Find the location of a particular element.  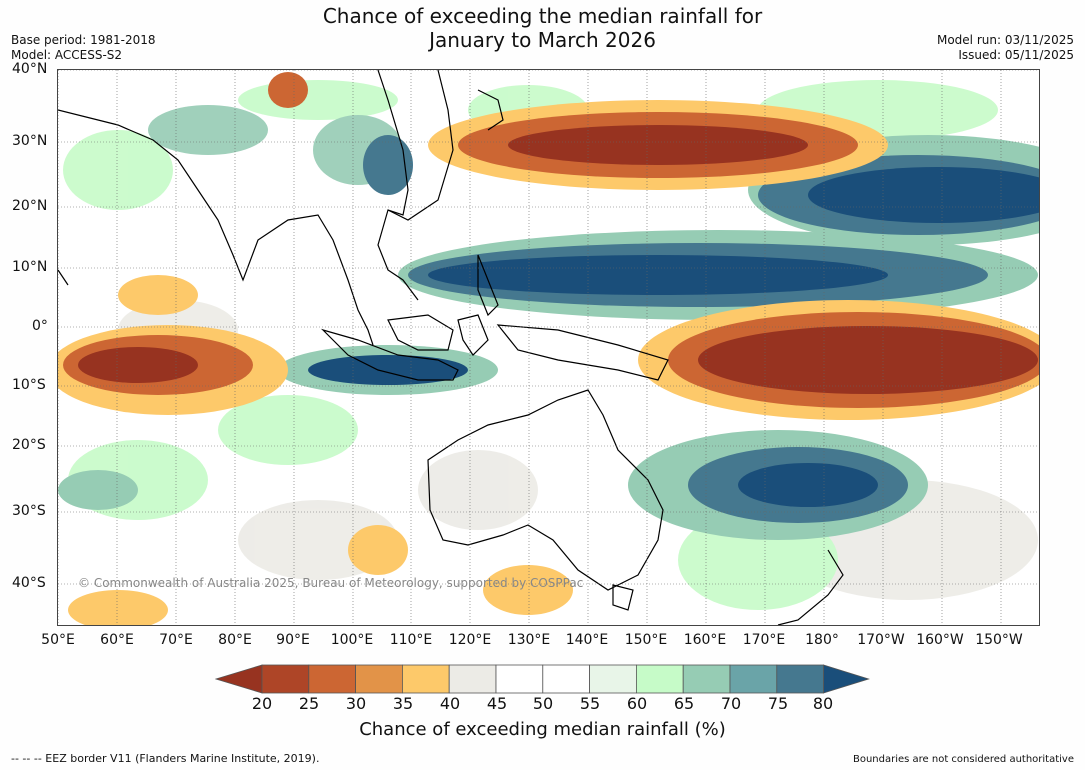

issued-text: Issued: 05/11/2025 is located at coordinates (1016, 55).